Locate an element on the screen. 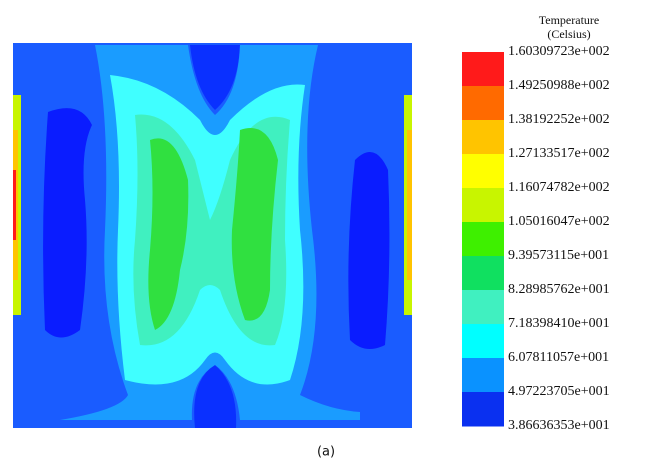 The width and height of the screenshot is (650, 466). legend-label: 1.60309723e+002 is located at coordinates (559, 51).